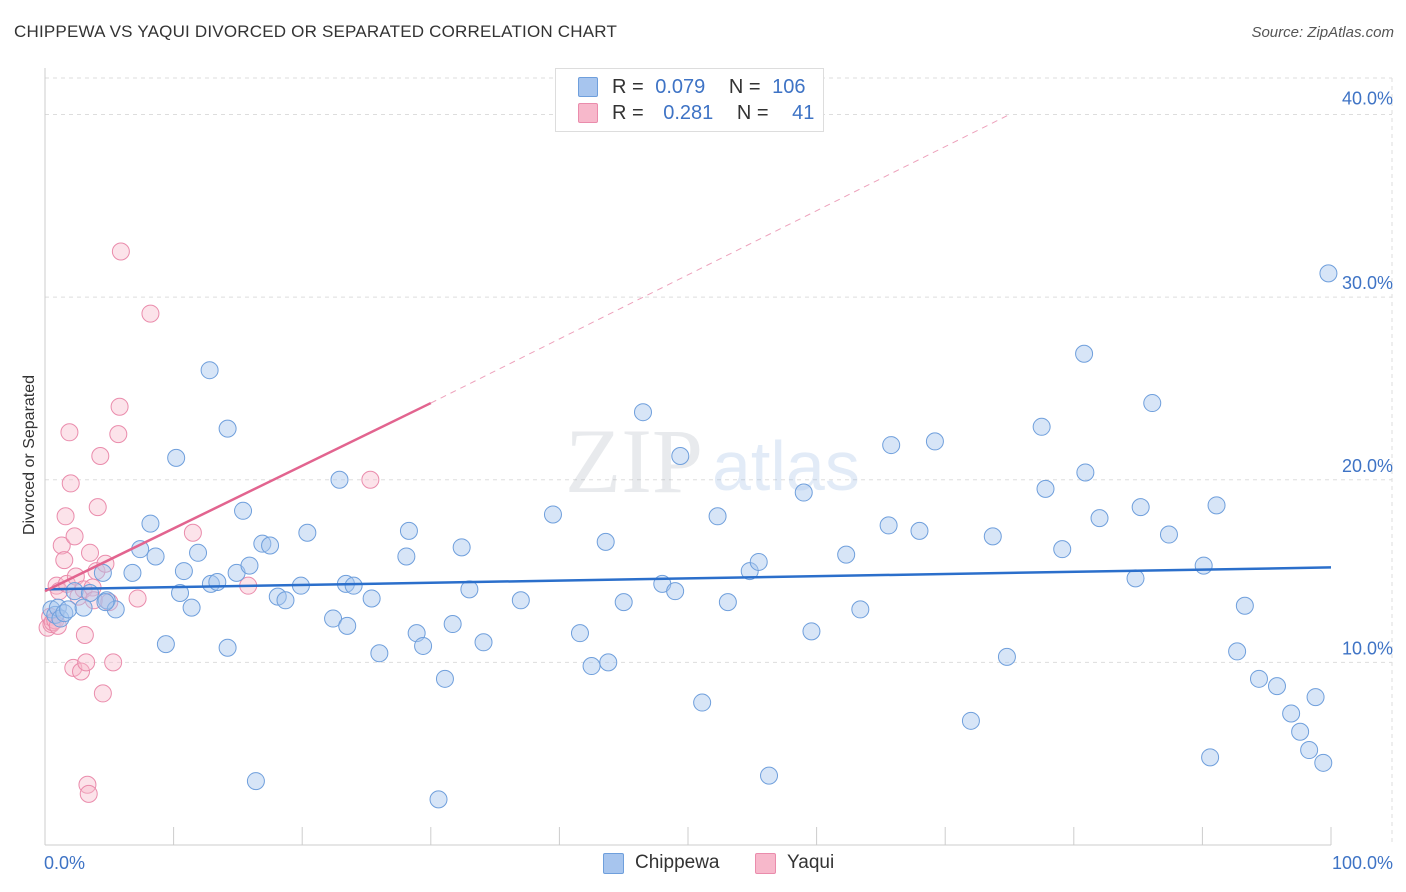  Describe the element at coordinates (1362, 863) in the screenshot. I see `x-tick-label: 100.0%` at that location.